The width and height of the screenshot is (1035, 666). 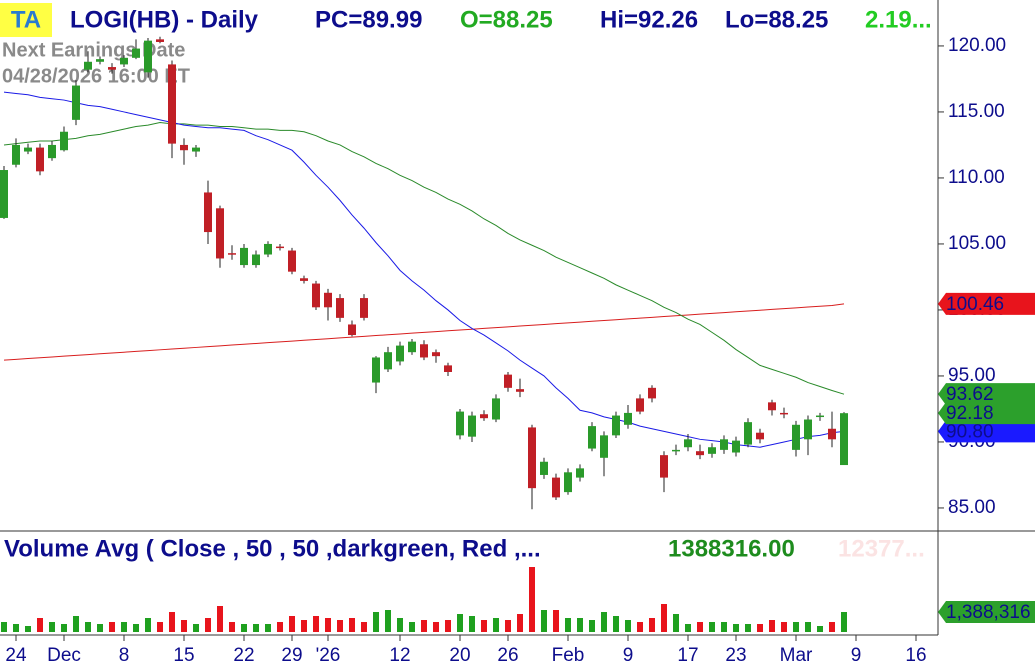 What do you see at coordinates (399, 655) in the screenshot?
I see `x-tick-label: 12` at bounding box center [399, 655].